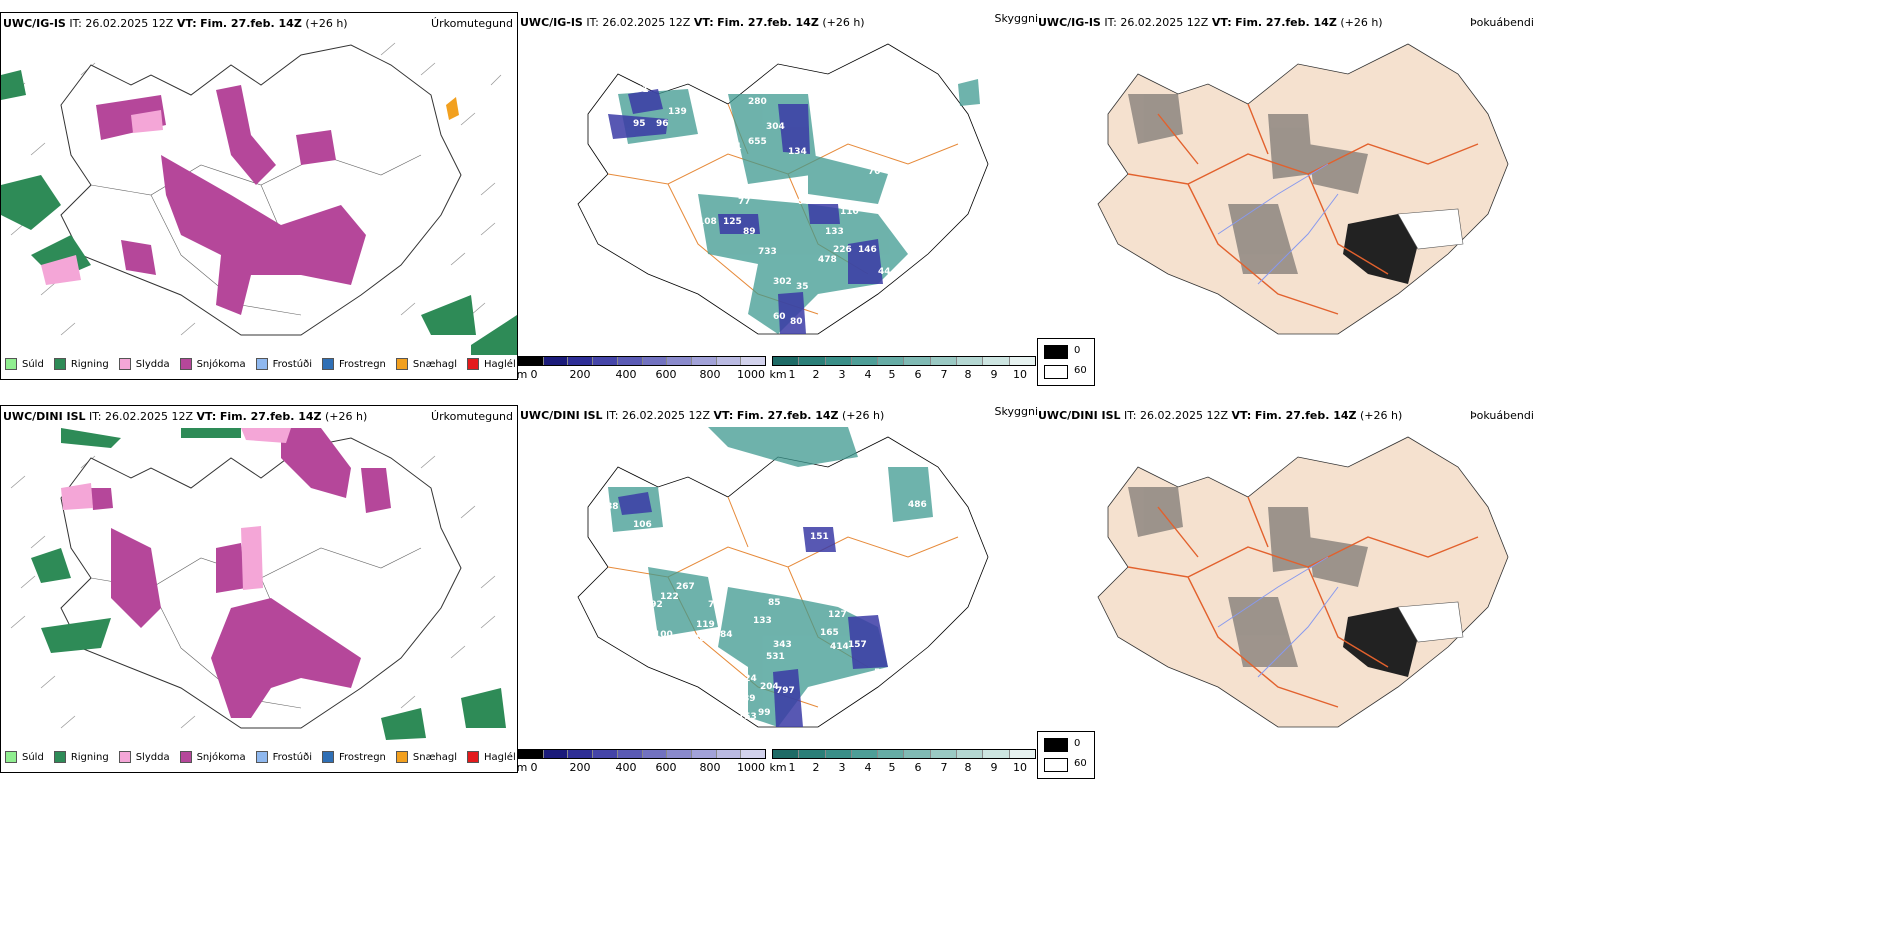  What do you see at coordinates (747, 717) in the screenshot?
I see `vis-label: 153` at bounding box center [747, 717].